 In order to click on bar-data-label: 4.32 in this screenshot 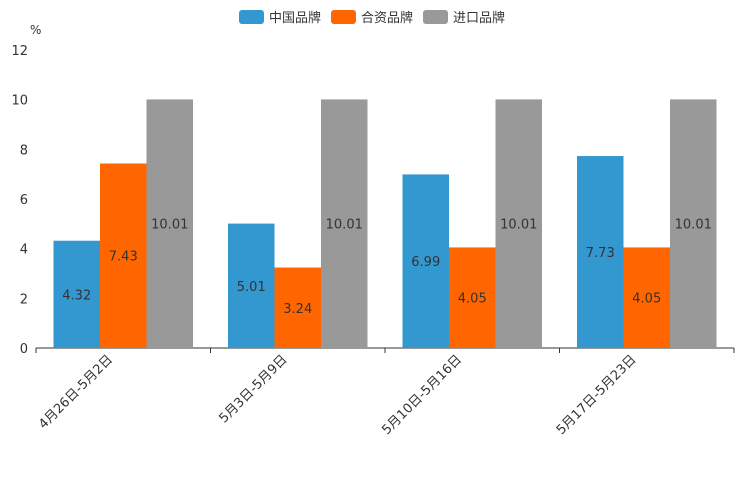, I will do `click(76, 295)`.